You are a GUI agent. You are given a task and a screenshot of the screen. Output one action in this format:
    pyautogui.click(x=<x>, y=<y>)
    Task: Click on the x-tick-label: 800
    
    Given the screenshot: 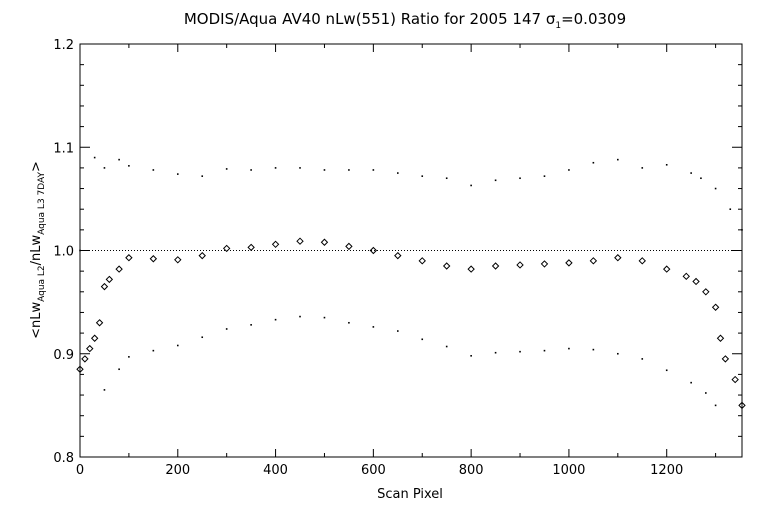 What is the action you would take?
    pyautogui.click(x=471, y=470)
    